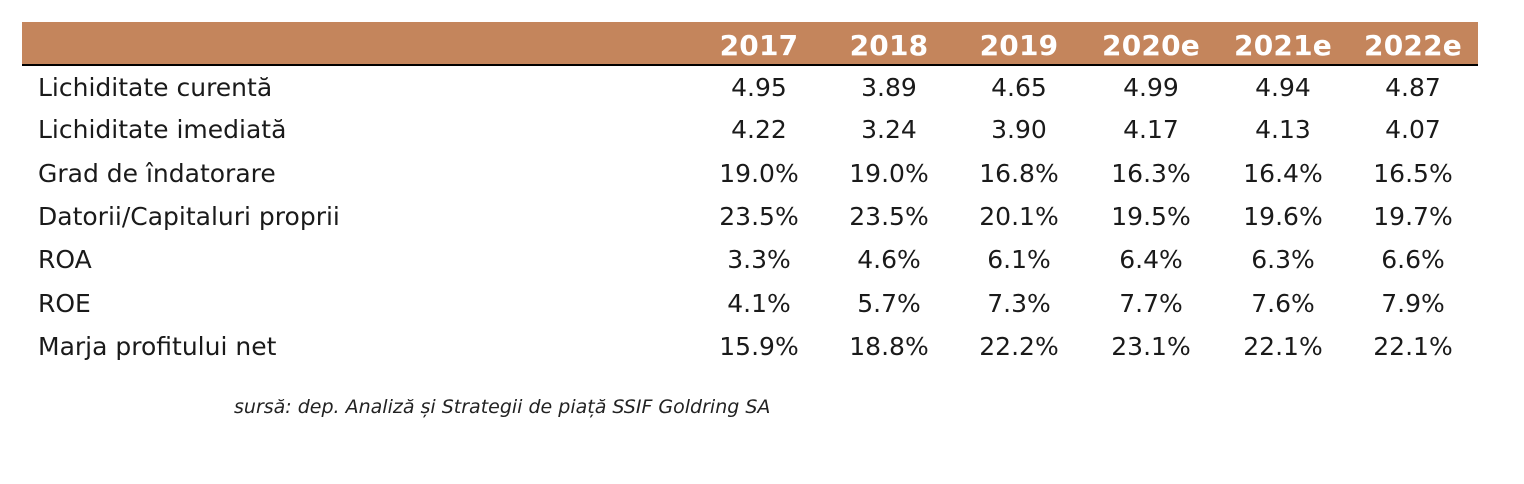 This screenshot has width=1524, height=484. Describe the element at coordinates (889, 45) in the screenshot. I see `header-year-2018: 2018` at that location.